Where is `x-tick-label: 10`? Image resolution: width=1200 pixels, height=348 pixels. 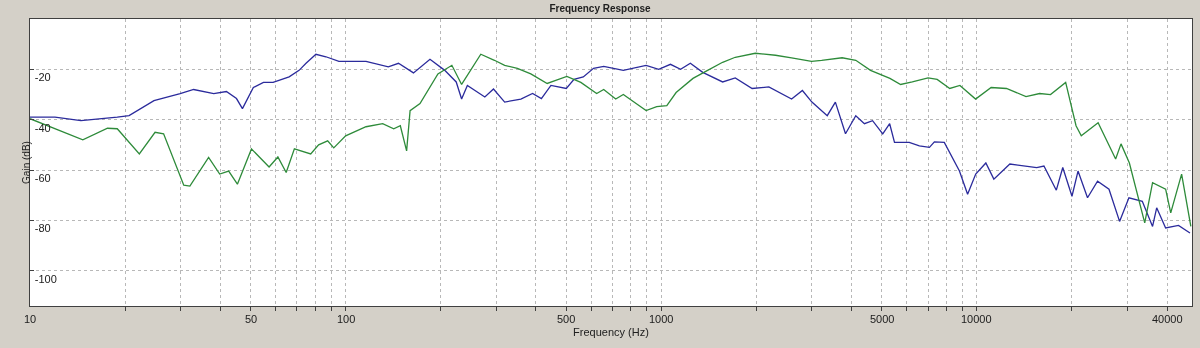
x-tick-label: 10 is located at coordinates (30, 319).